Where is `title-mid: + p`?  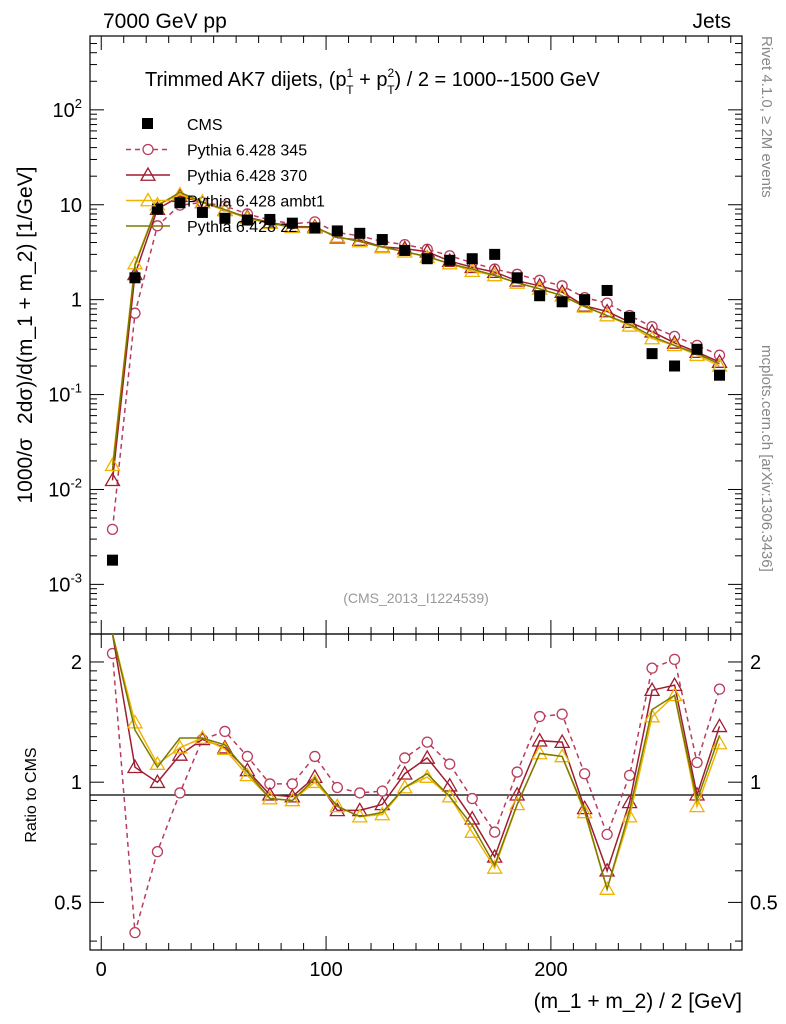 title-mid: + p is located at coordinates (371, 80).